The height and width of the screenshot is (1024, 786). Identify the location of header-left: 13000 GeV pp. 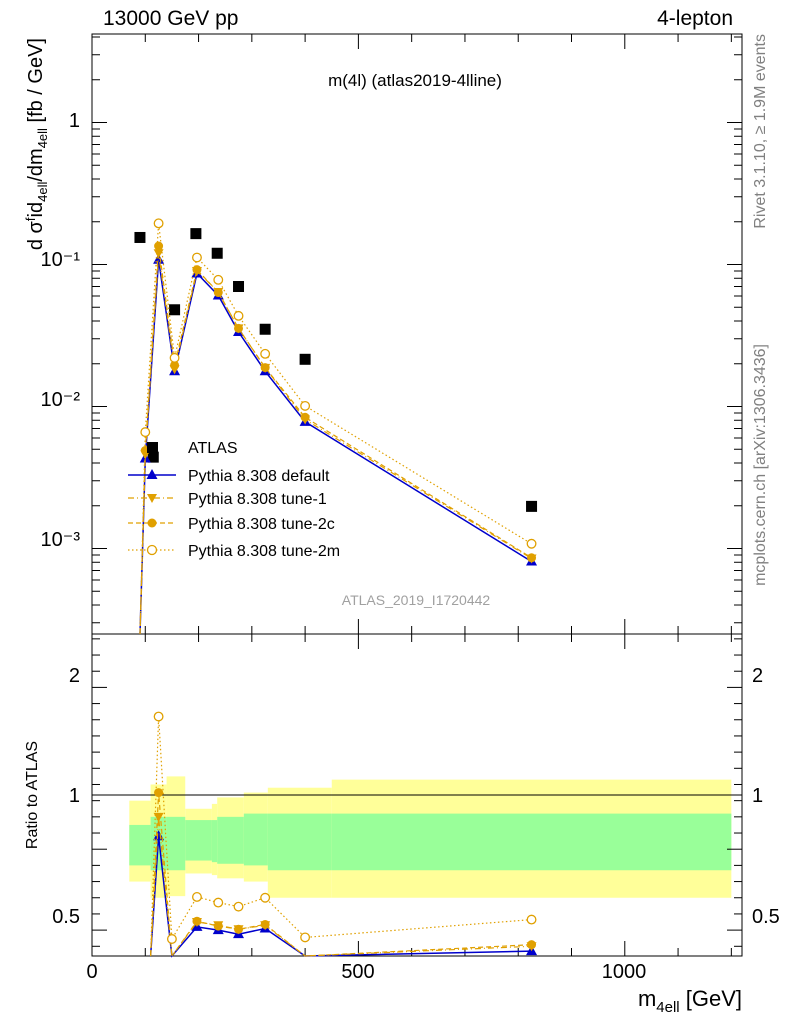
(170, 18).